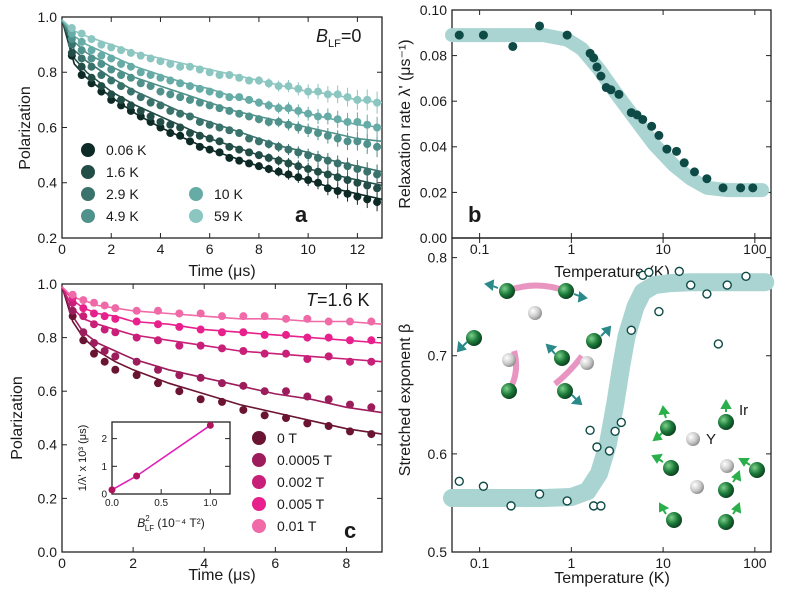  What do you see at coordinates (292, 482) in the screenshot?
I see `panel-c-legend: 0 T 0.0005 T 0.002 T 0.005 T 0.01 T` at bounding box center [292, 482].